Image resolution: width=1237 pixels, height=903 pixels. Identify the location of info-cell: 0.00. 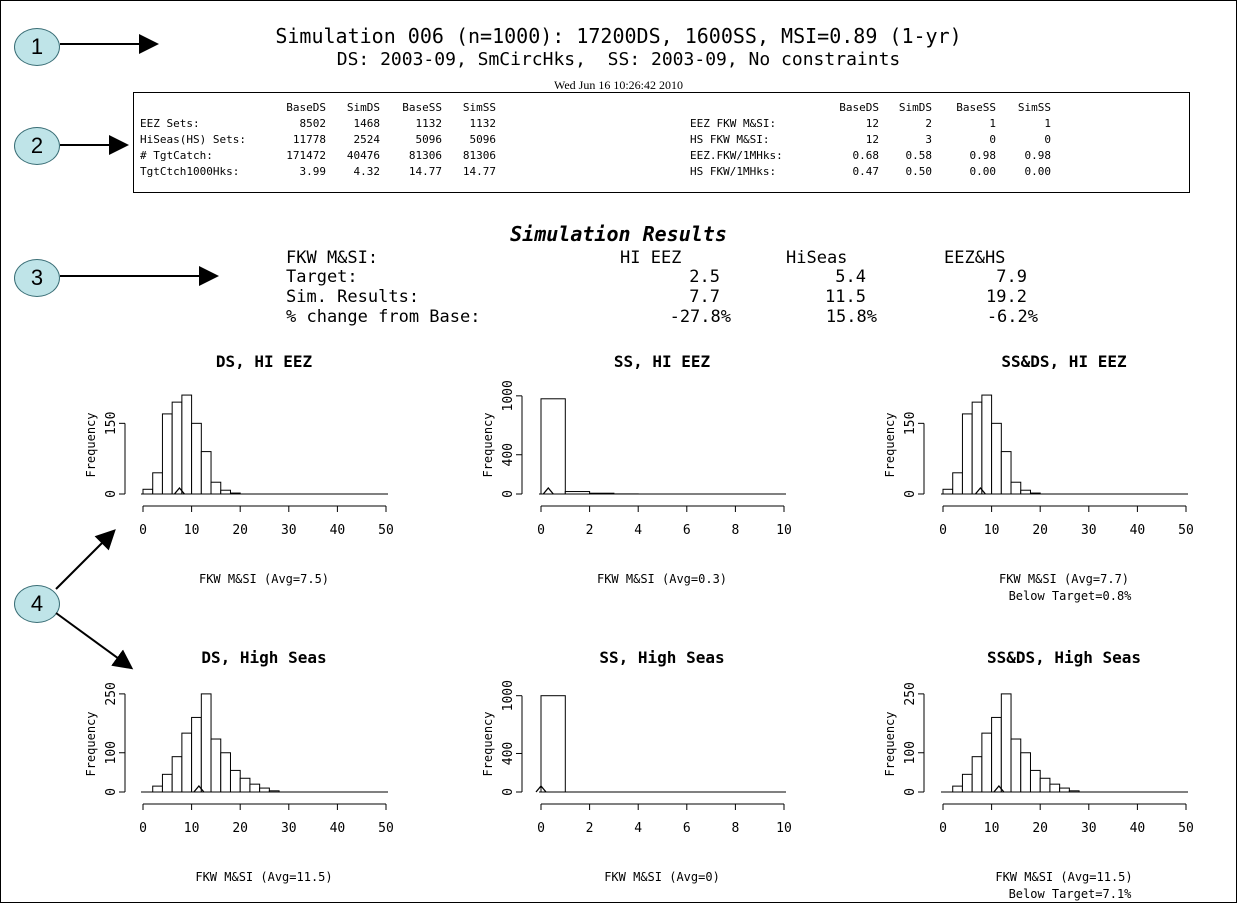
(983, 171).